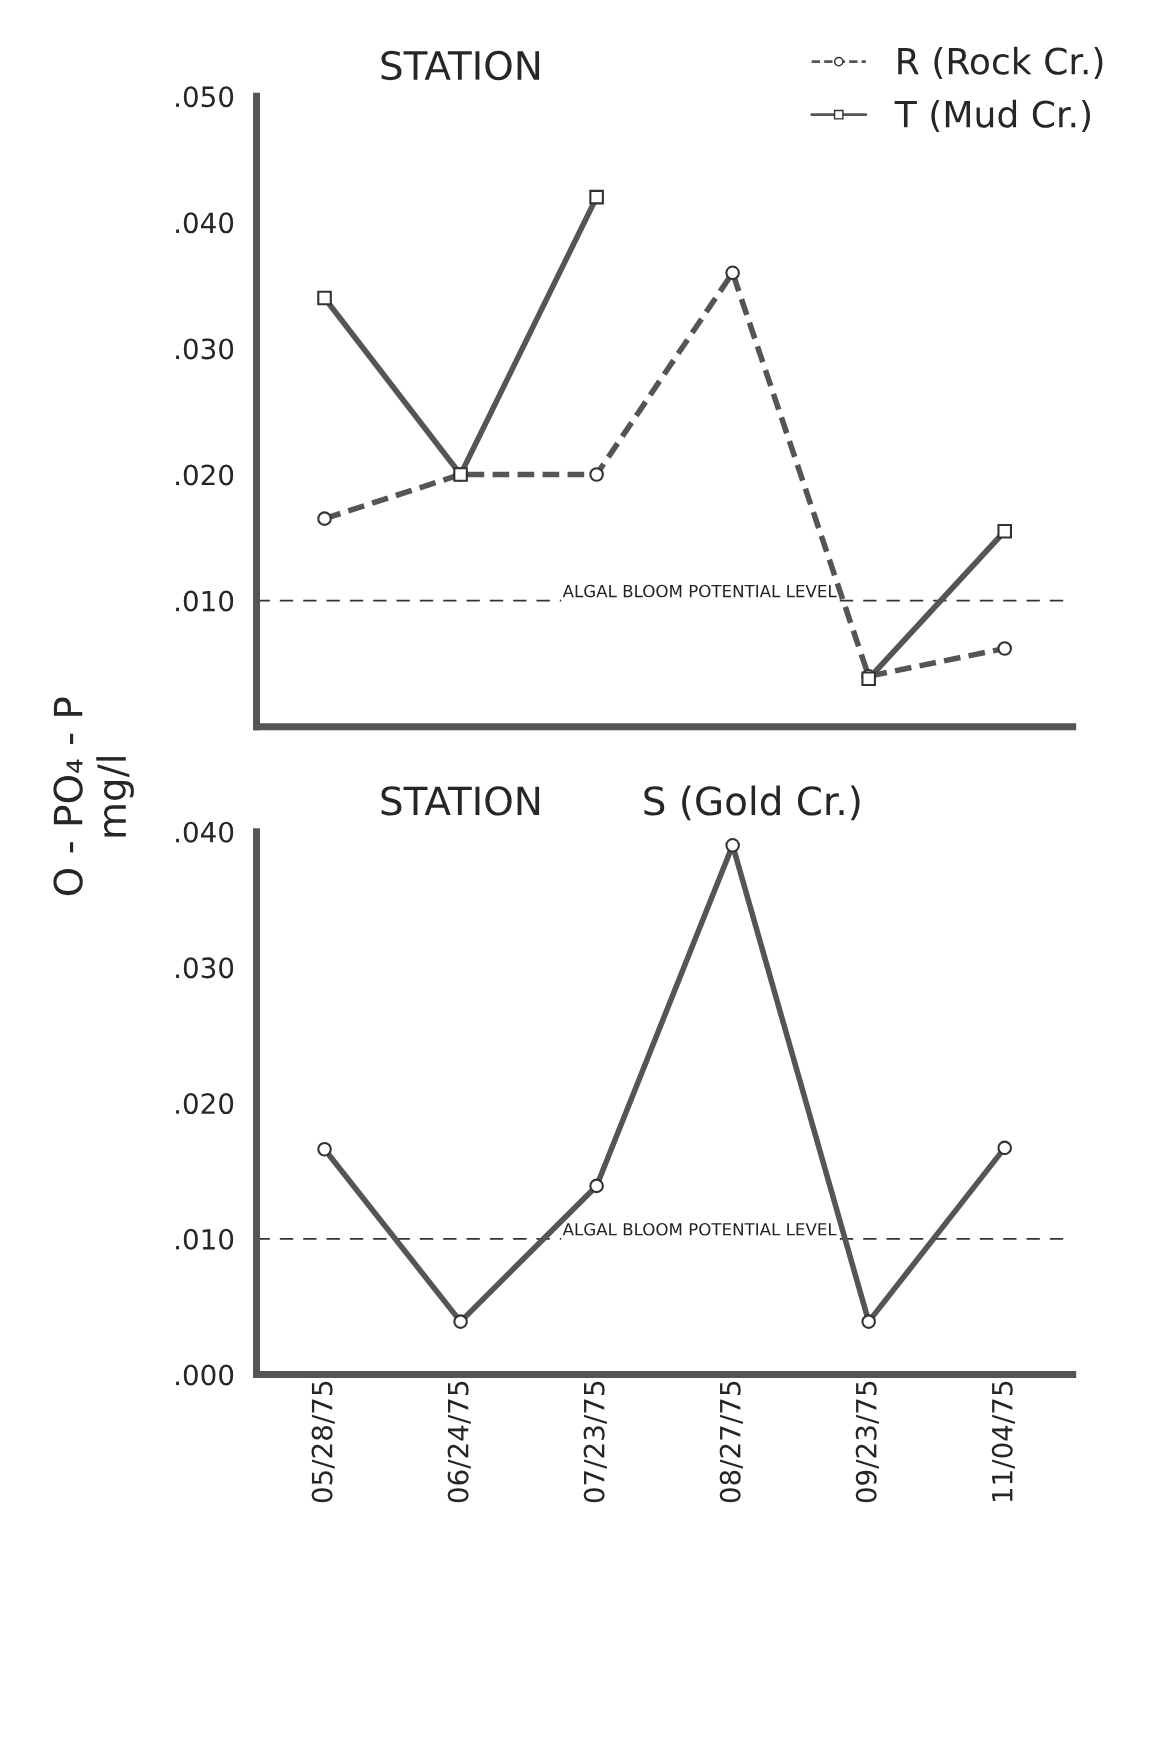 The width and height of the screenshot is (1166, 1751). I want to click on legend-label: T (Mud Cr.), so click(992, 116).